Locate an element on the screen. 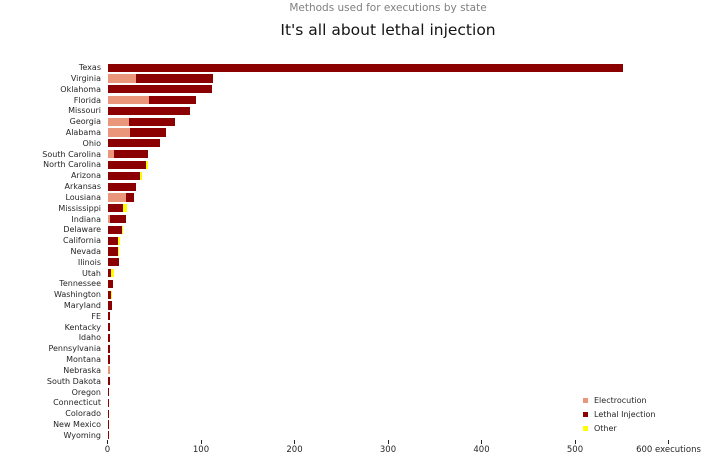 This screenshot has width=714, height=470. y-axis-label-state: Alabama is located at coordinates (83, 133).